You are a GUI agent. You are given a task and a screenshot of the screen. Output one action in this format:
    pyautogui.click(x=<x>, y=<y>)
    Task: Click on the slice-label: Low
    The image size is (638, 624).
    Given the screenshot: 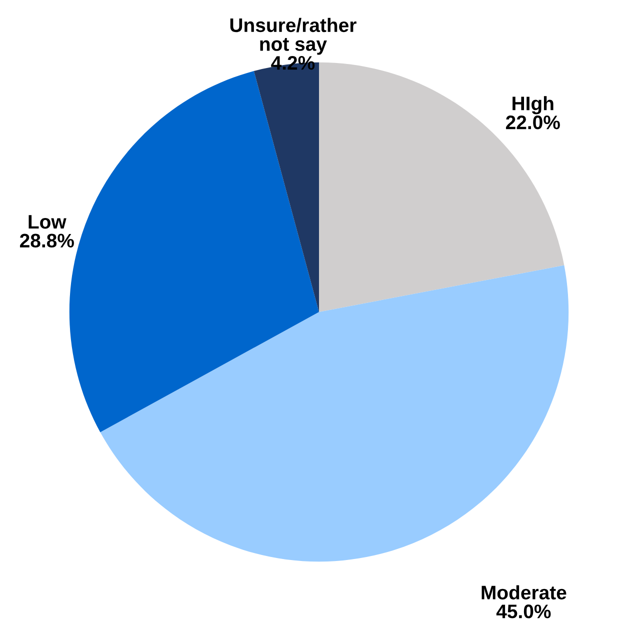 What is the action you would take?
    pyautogui.click(x=47, y=222)
    